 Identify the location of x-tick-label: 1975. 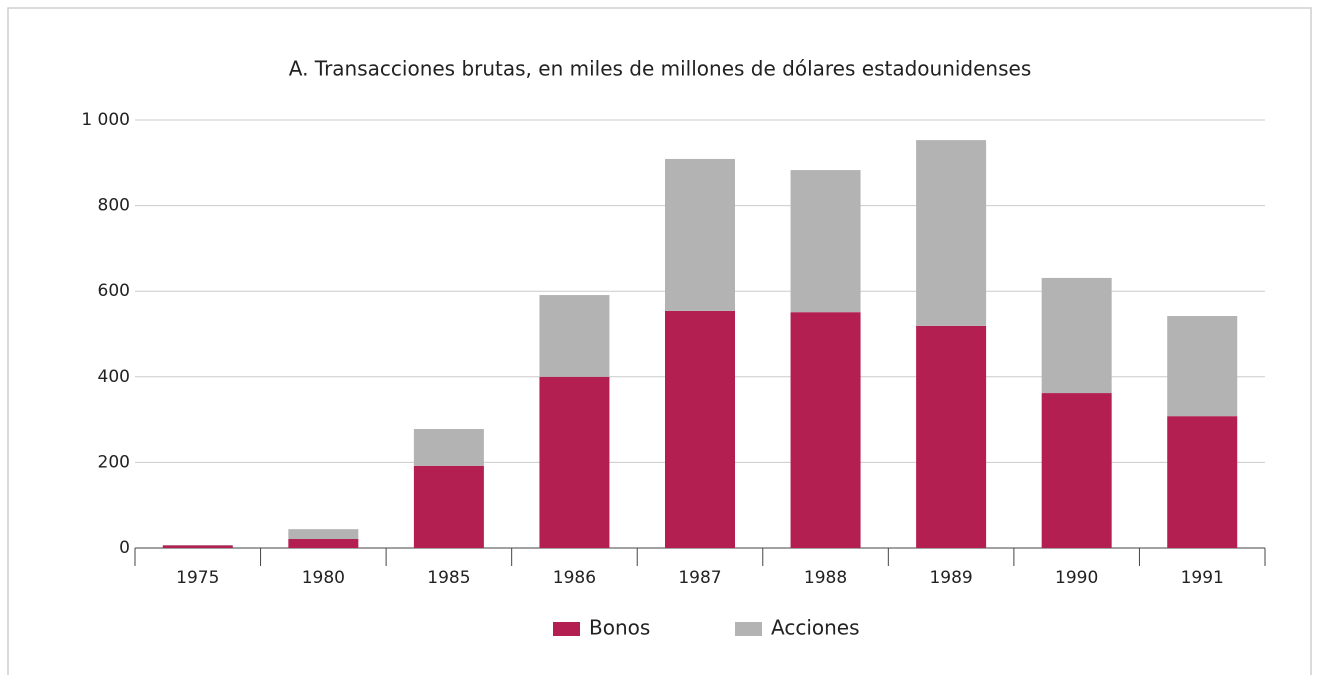
(197, 578).